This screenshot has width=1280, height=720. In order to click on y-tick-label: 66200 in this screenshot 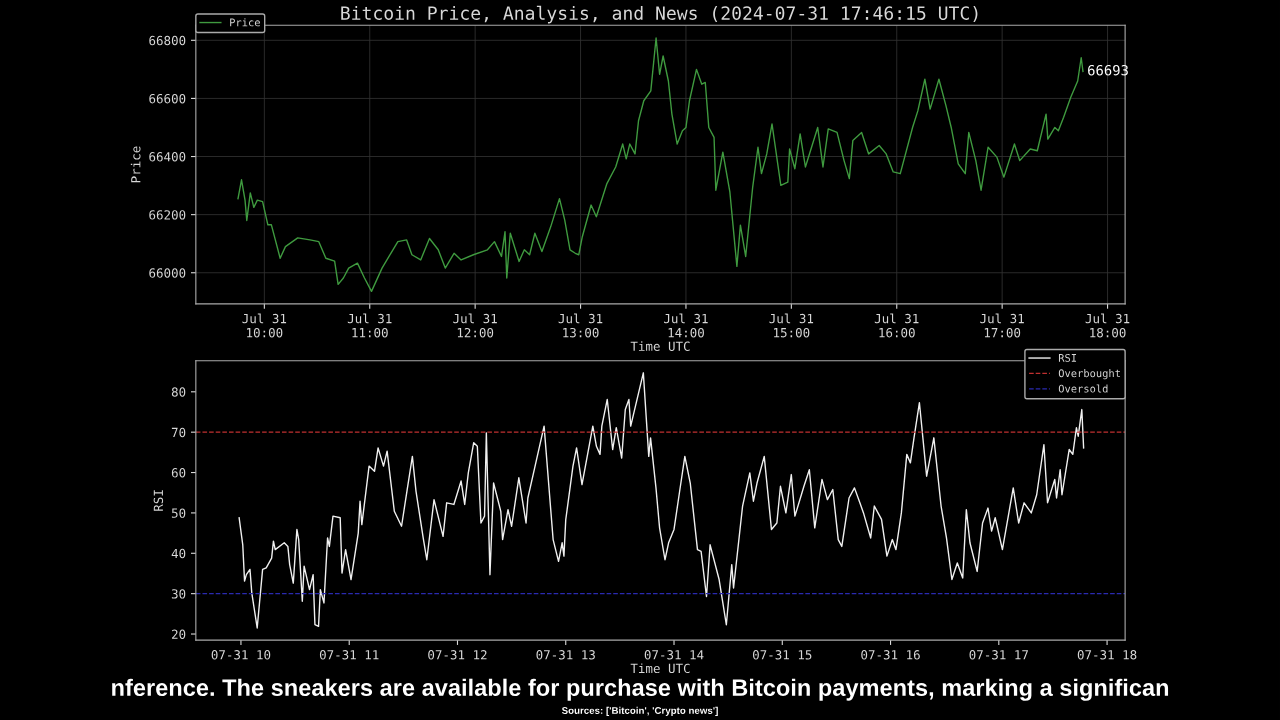, I will do `click(167, 215)`.